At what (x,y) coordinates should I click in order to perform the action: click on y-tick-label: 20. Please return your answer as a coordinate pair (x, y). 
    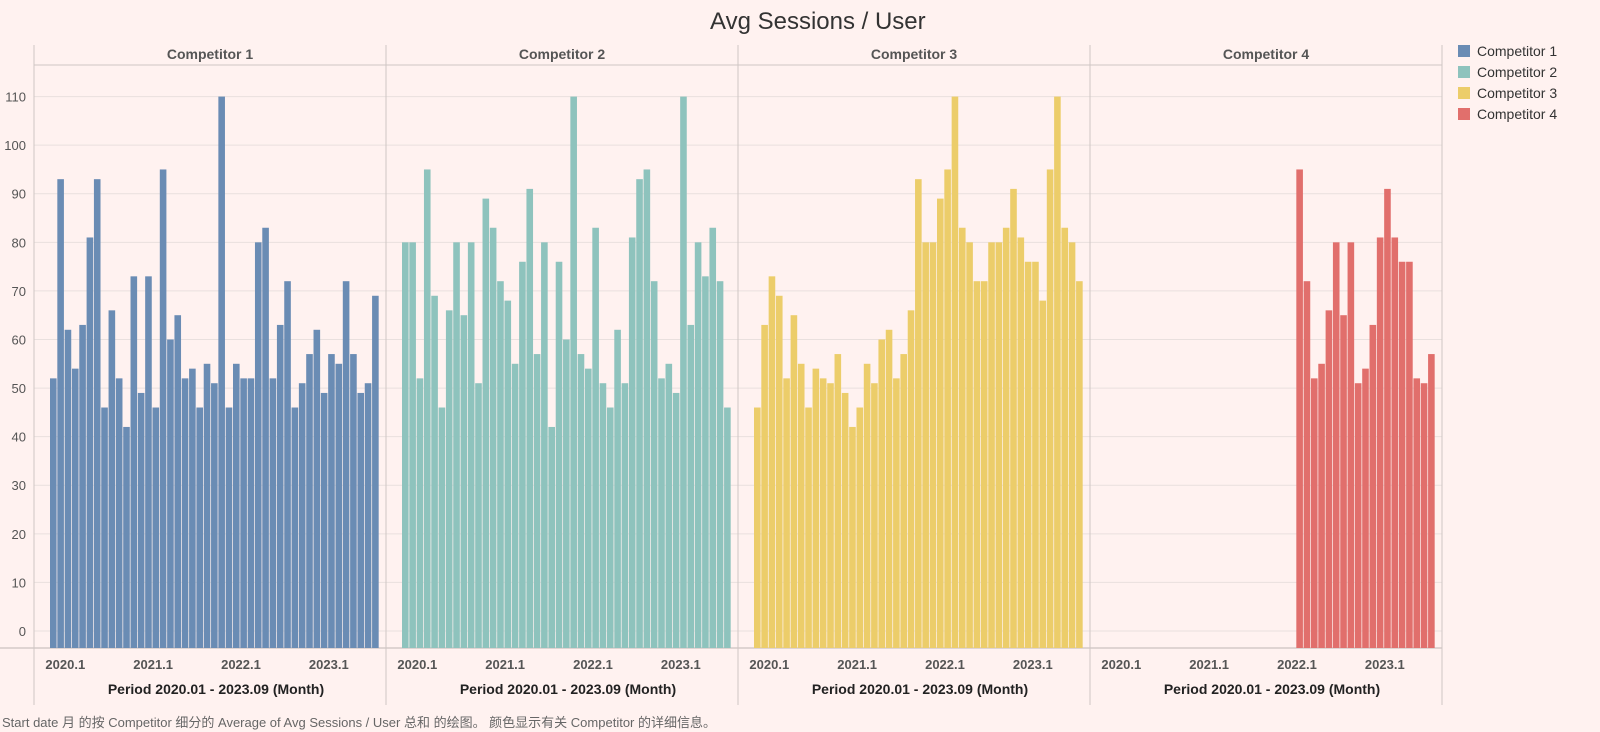
    Looking at the image, I should click on (19, 534).